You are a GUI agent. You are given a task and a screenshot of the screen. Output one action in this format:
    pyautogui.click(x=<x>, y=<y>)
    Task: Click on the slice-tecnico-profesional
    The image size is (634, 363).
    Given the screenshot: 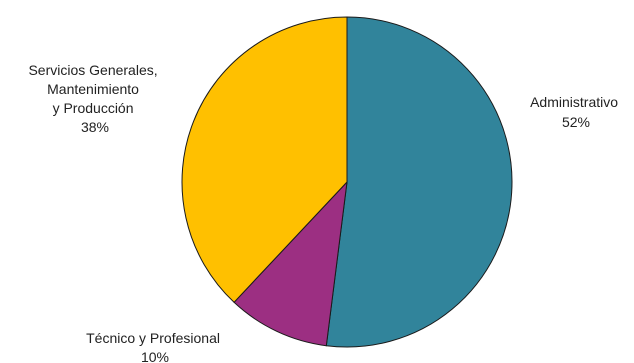 What is the action you would take?
    pyautogui.click(x=290, y=263)
    